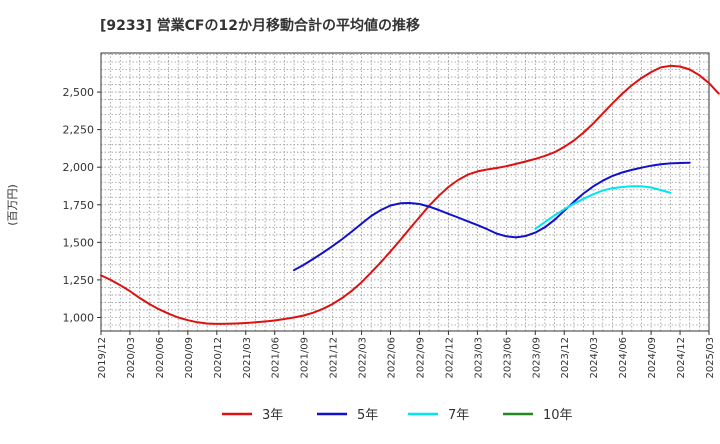 The image size is (720, 444). Describe the element at coordinates (272, 415) in the screenshot. I see `legend-label: 3年` at that location.